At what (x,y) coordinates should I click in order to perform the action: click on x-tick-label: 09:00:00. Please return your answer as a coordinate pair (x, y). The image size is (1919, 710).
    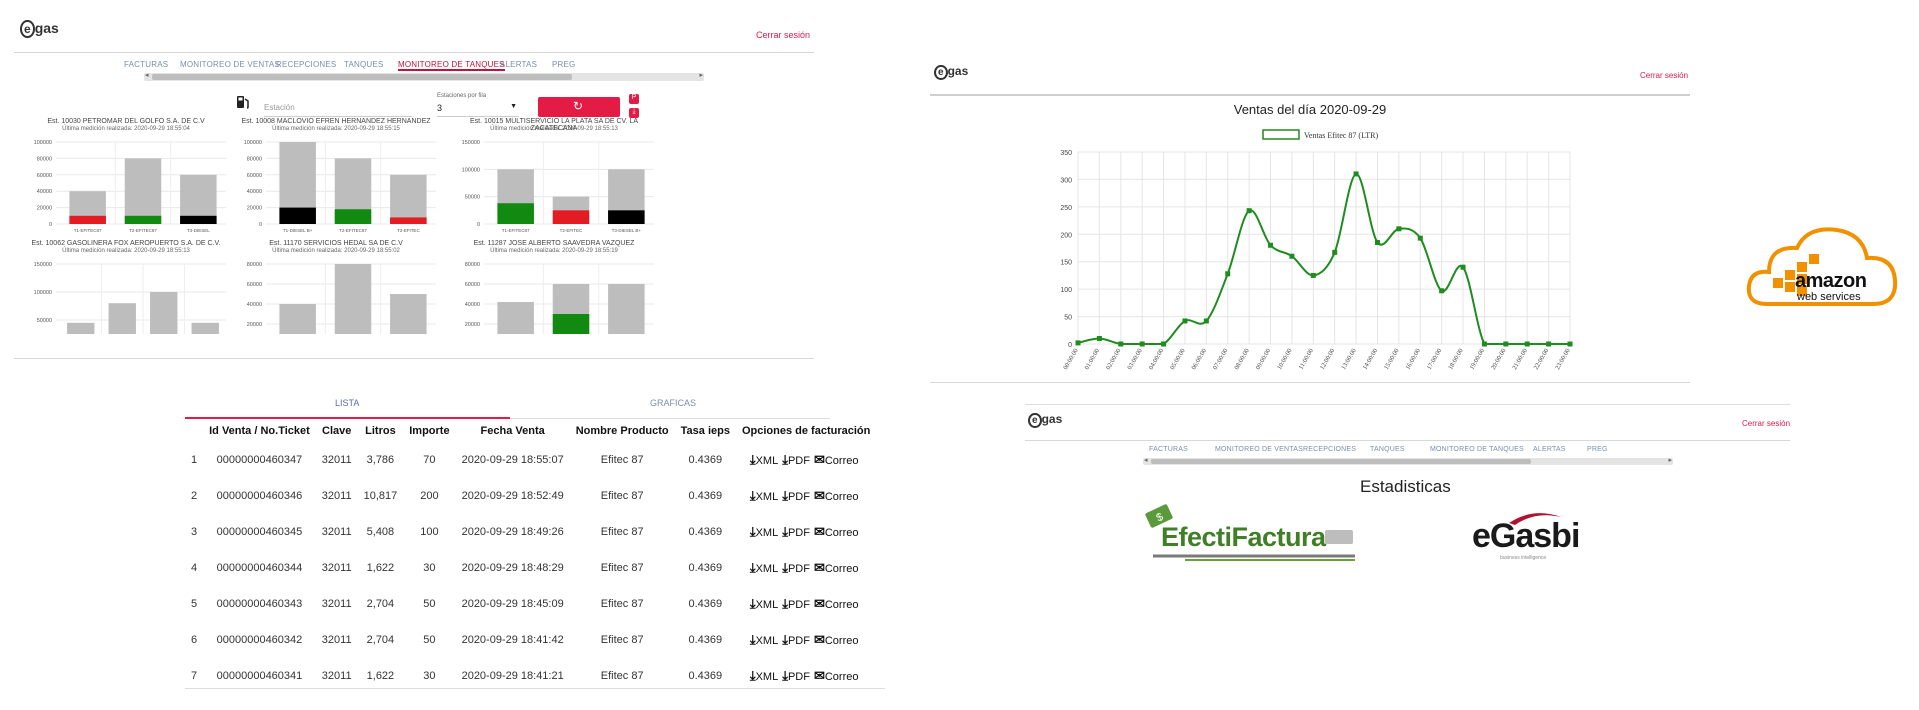
    Looking at the image, I should click on (1264, 360).